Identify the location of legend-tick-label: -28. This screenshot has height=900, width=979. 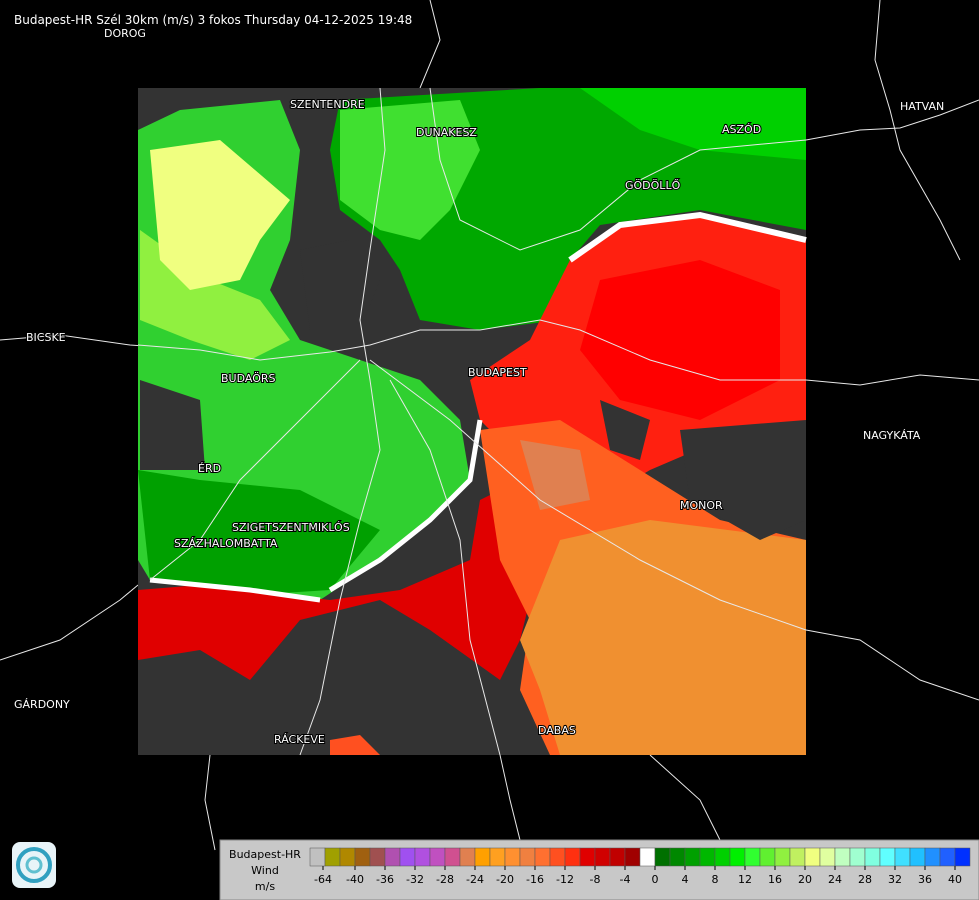
(445, 879).